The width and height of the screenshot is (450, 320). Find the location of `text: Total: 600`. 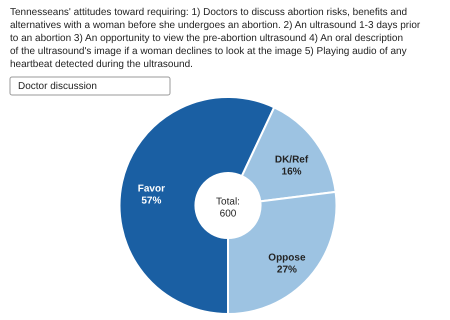

text: Total: 600 is located at coordinates (228, 208).